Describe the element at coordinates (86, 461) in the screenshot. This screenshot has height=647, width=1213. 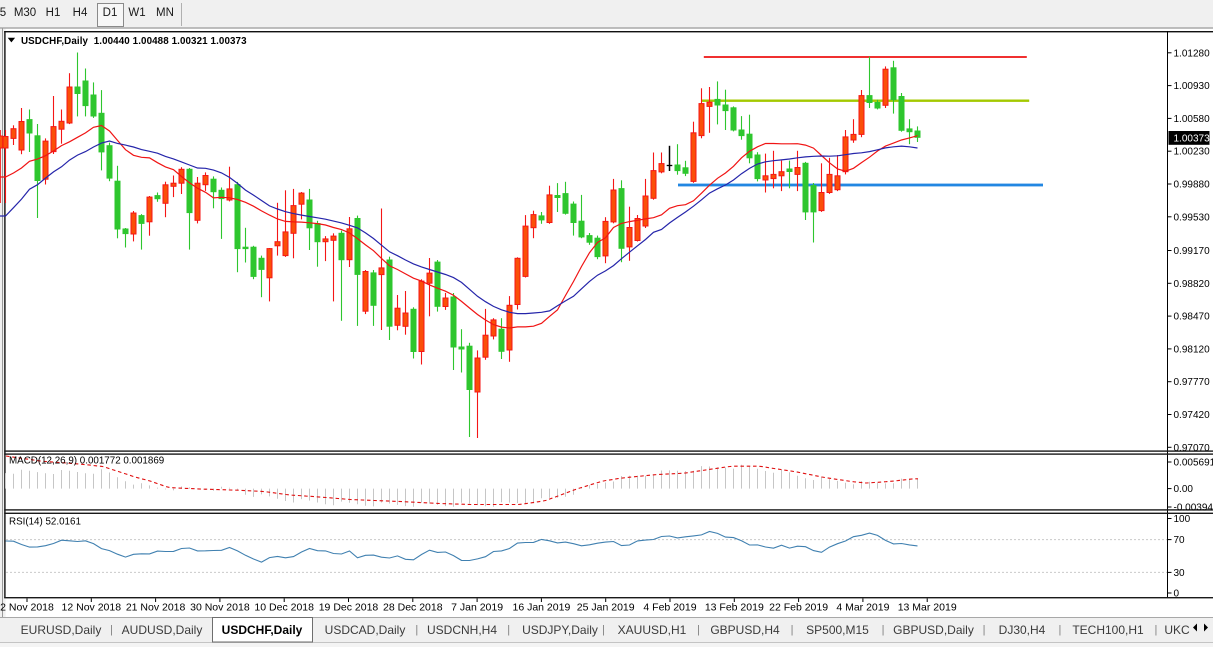
I see `svg-text:MACD(12,26,9) 0.001772 0.00186: MACD(12,26,9) 0.001772 0.001869` at that location.